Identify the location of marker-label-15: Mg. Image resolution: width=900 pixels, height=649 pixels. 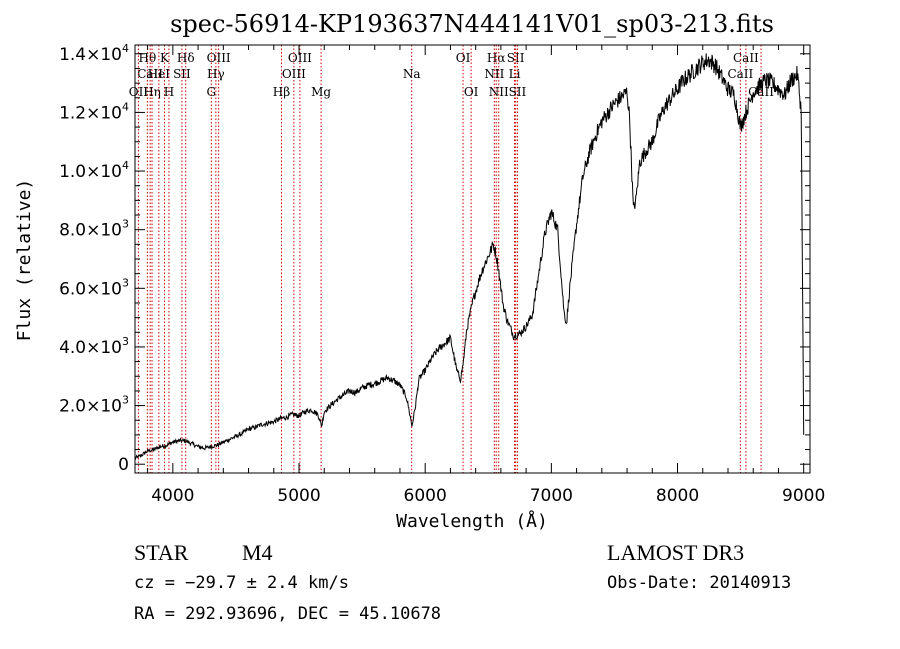
(321, 92).